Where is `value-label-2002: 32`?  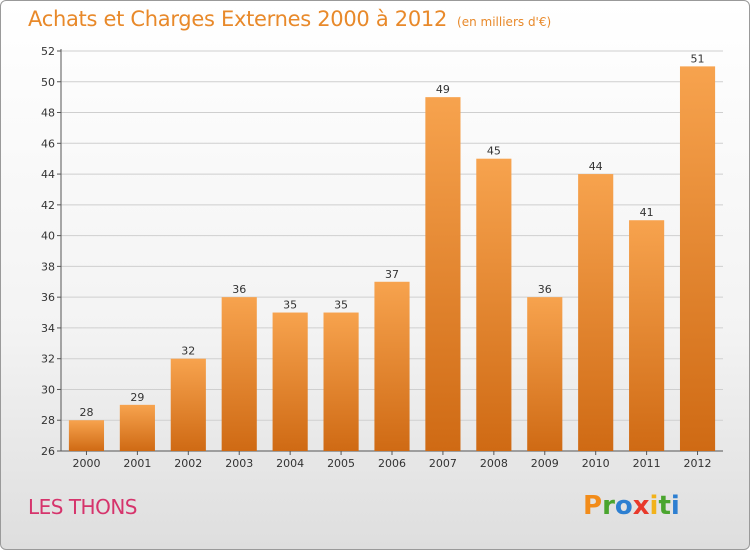 value-label-2002: 32 is located at coordinates (188, 351).